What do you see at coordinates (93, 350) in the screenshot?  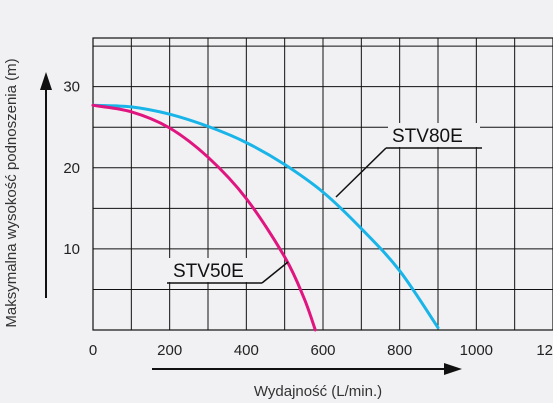 I see `x-tick-label: 0` at bounding box center [93, 350].